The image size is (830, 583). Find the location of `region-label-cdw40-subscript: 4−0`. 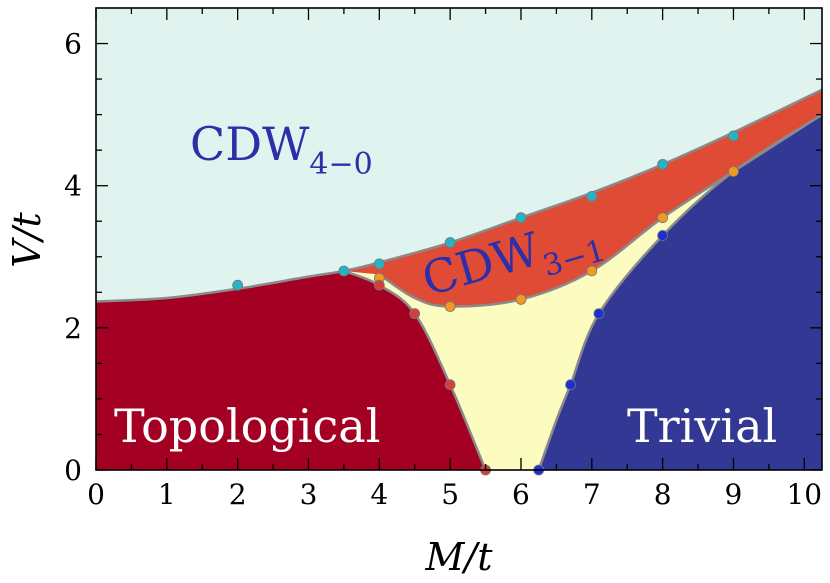

region-label-cdw40-subscript: 4−0 is located at coordinates (340, 164).